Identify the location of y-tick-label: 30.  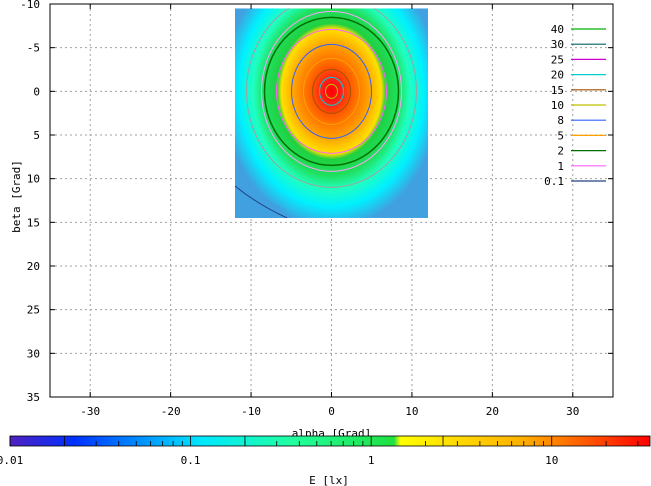
(33, 353).